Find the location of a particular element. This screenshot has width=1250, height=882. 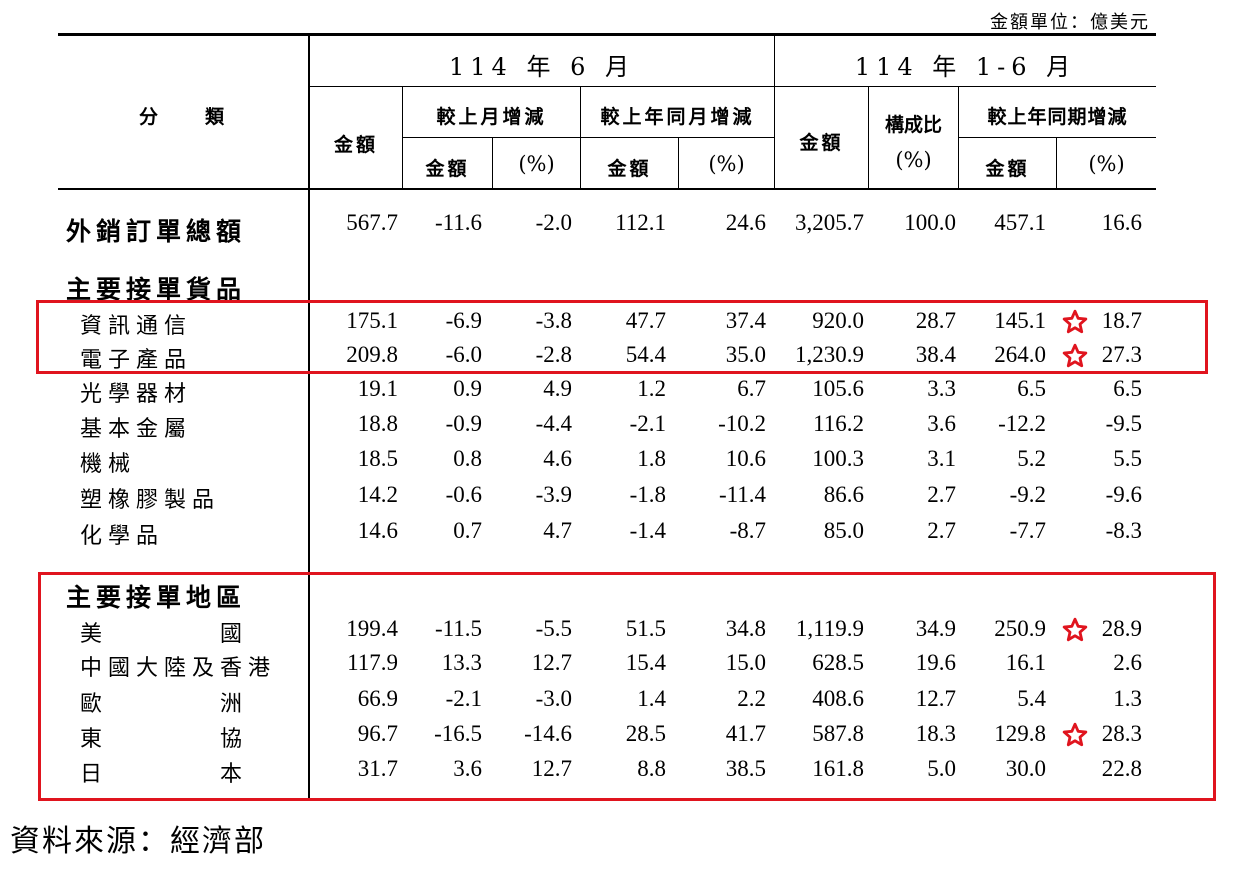

value-cell: -11.4 is located at coordinates (742, 494).